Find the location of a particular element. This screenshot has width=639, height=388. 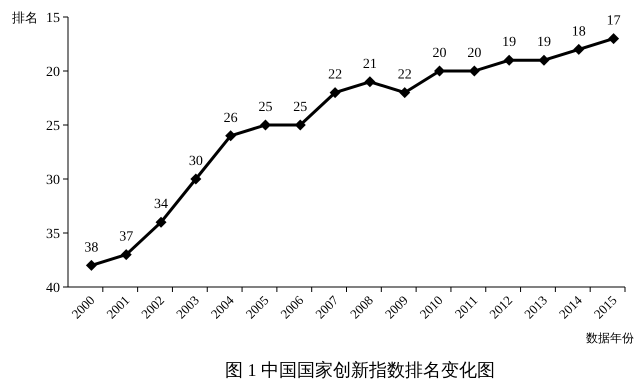

y-tick-label: 40 is located at coordinates (53, 288).